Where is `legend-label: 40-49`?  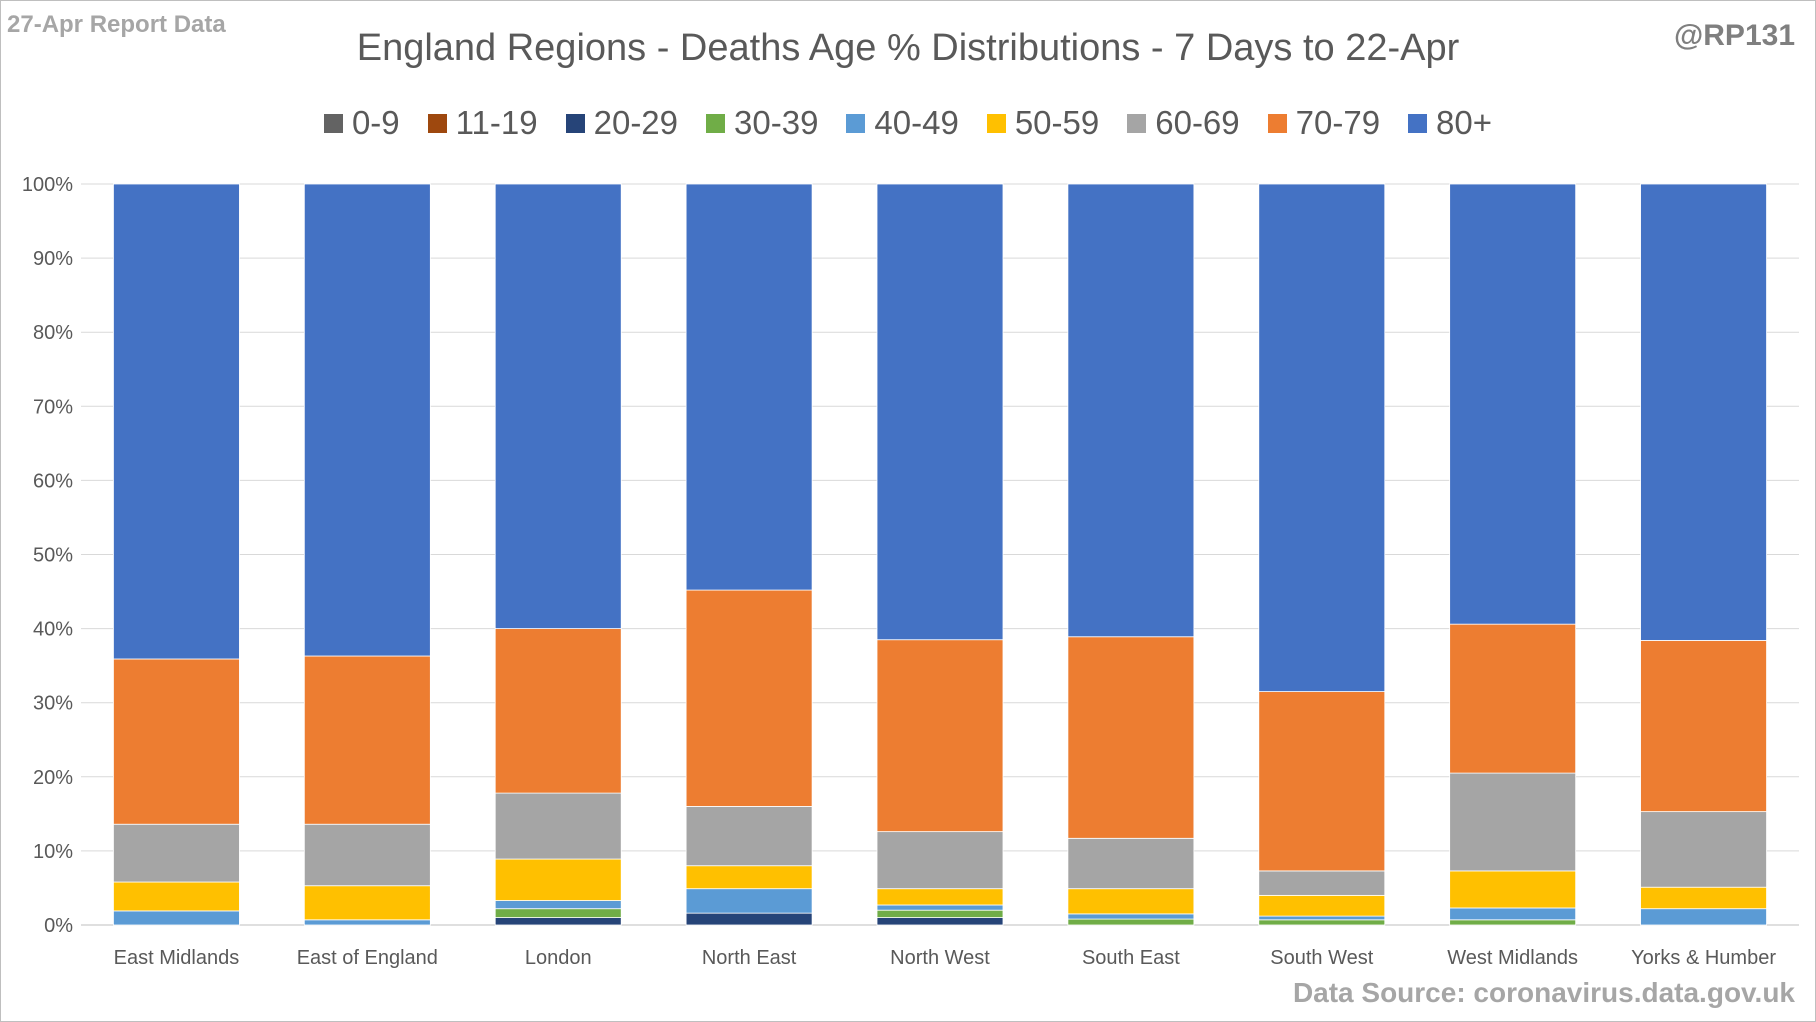 legend-label: 40-49 is located at coordinates (916, 122).